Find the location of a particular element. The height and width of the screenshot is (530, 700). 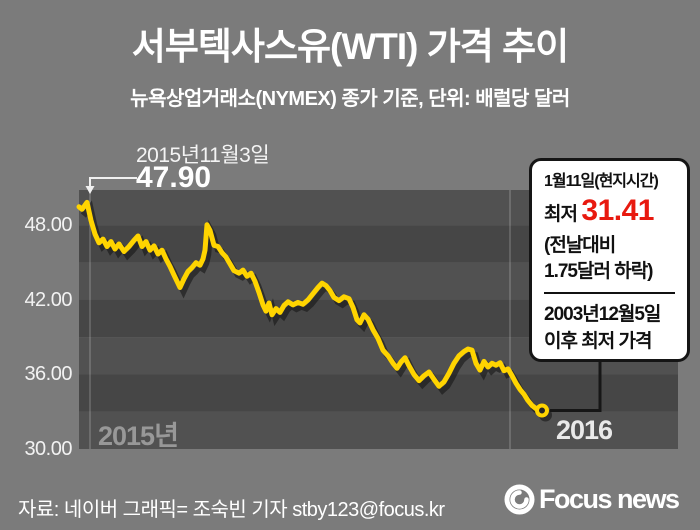

callout-low-row: 최저 31.41 is located at coordinates (609, 213).